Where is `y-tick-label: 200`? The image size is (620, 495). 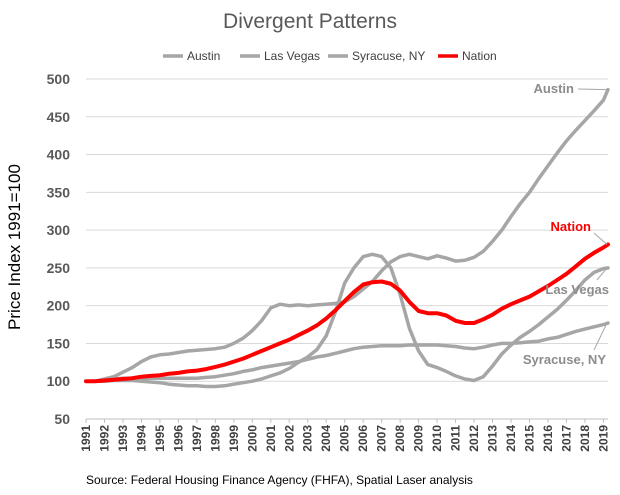
y-tick-label: 200 is located at coordinates (59, 306).